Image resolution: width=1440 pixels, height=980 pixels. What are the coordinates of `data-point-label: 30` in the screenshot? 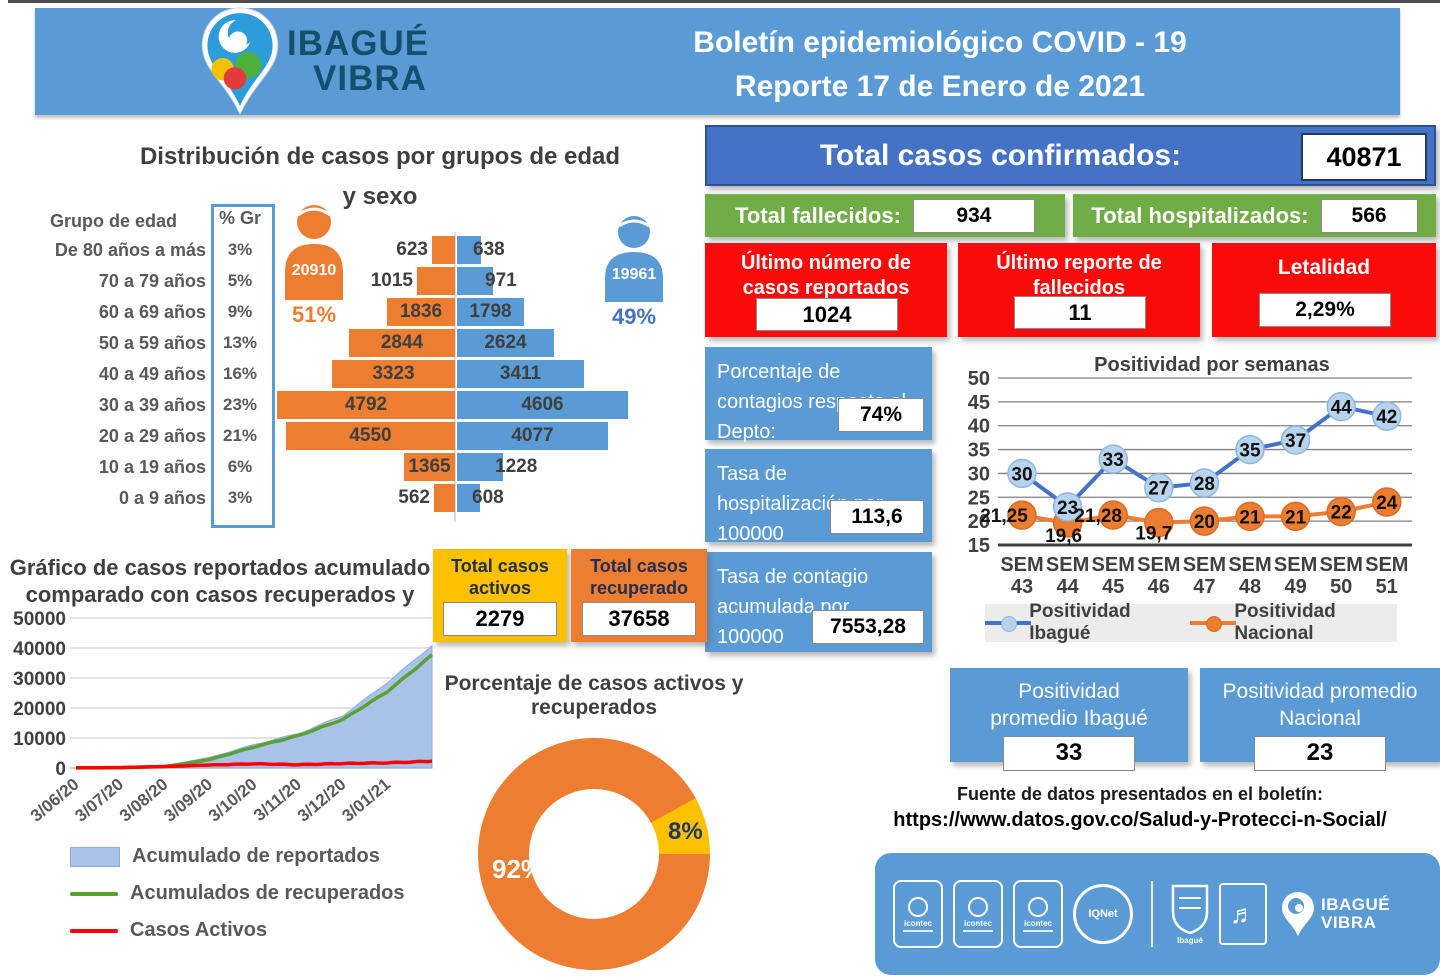 It's located at (1021, 474).